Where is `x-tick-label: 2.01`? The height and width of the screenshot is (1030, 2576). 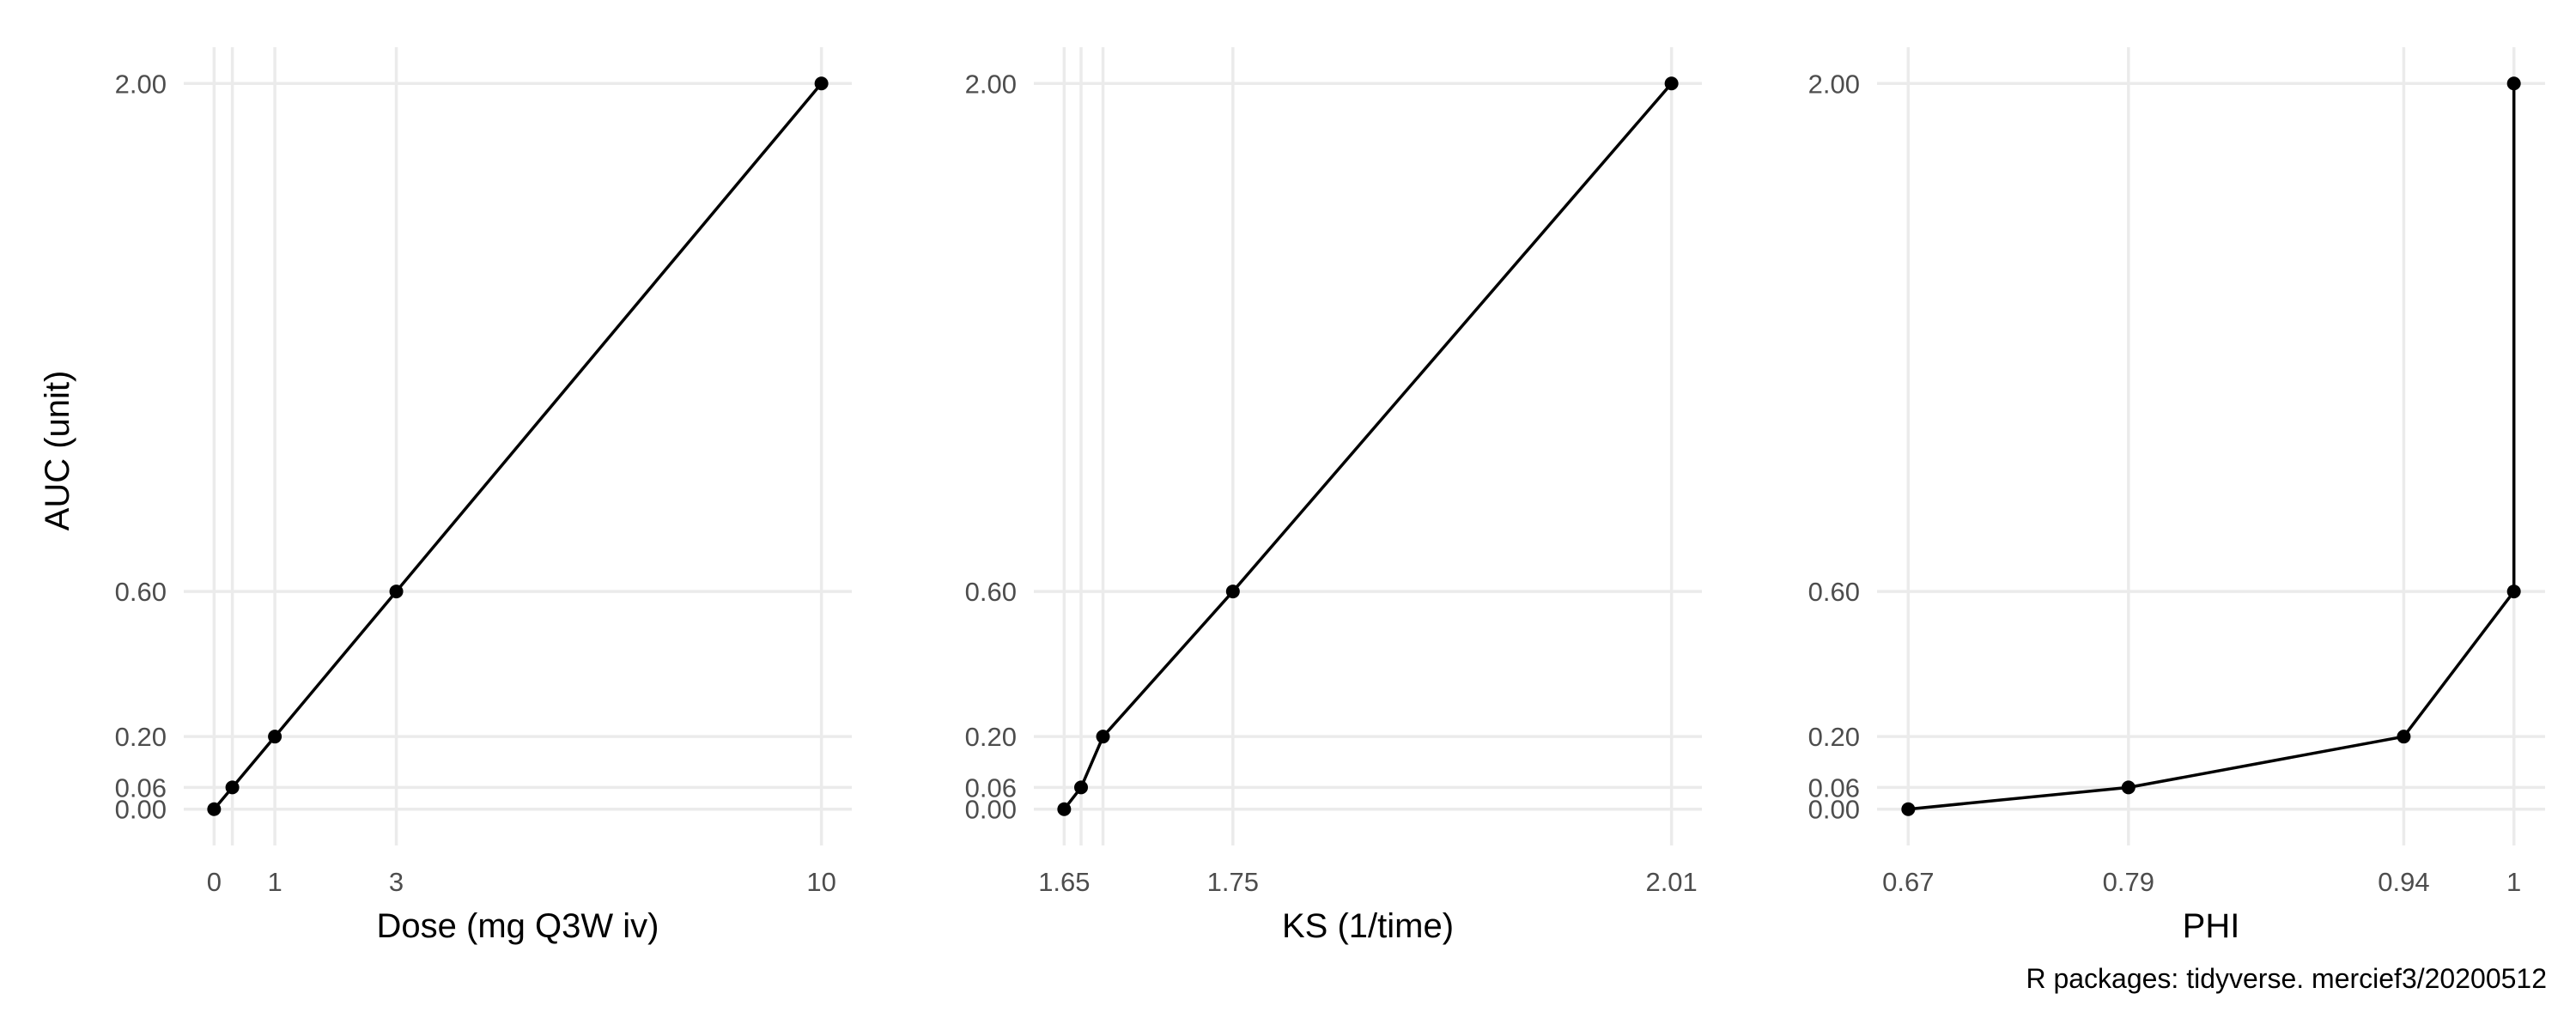 x-tick-label: 2.01 is located at coordinates (1671, 882).